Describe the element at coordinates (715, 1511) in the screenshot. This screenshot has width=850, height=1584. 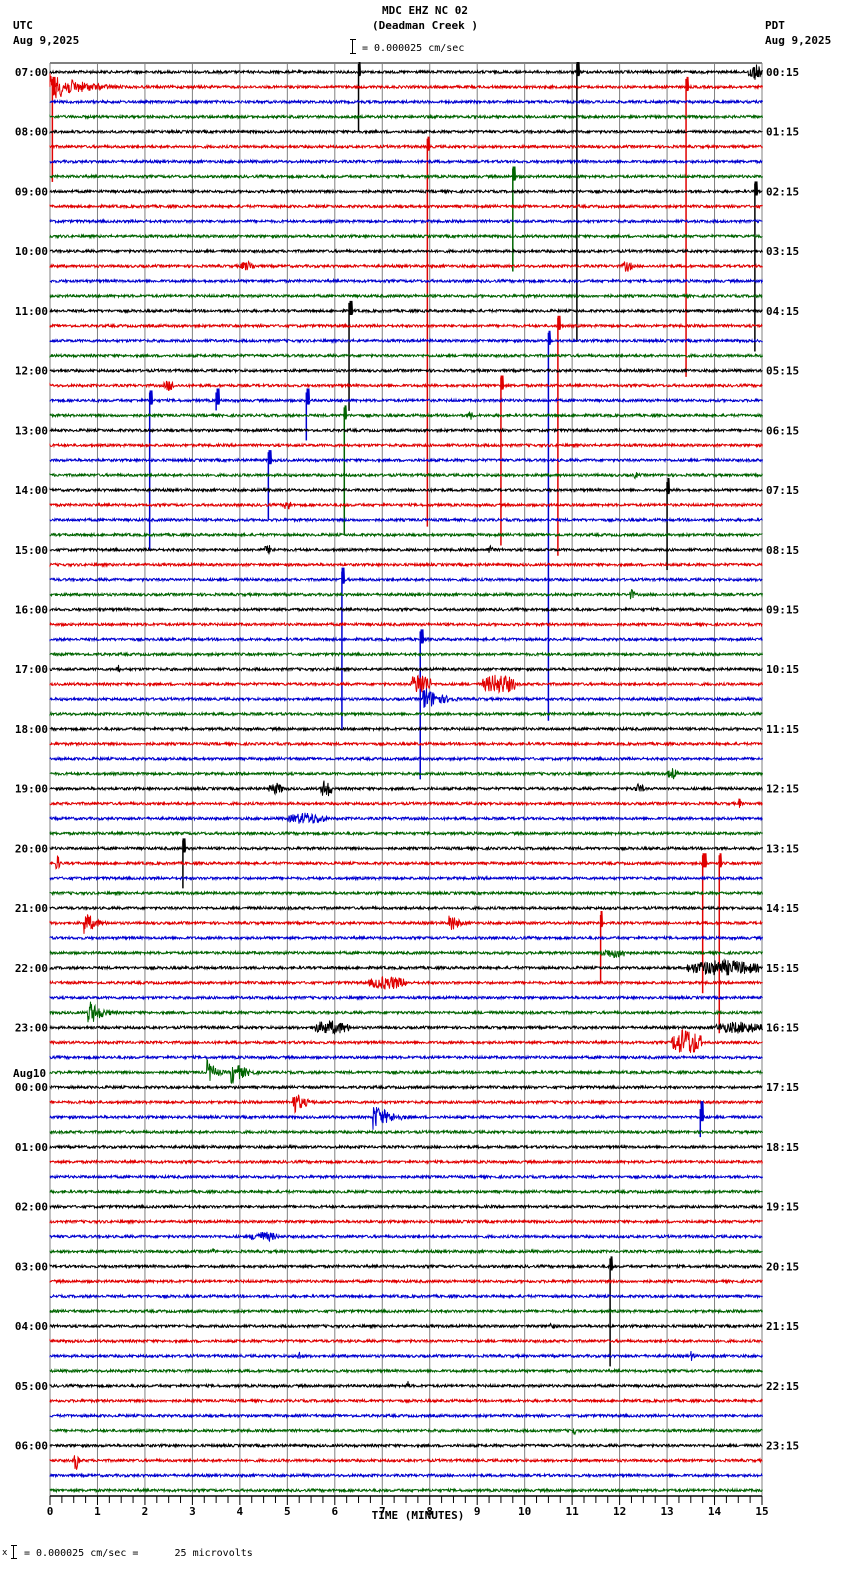
I see `x-tick-label: 14` at that location.